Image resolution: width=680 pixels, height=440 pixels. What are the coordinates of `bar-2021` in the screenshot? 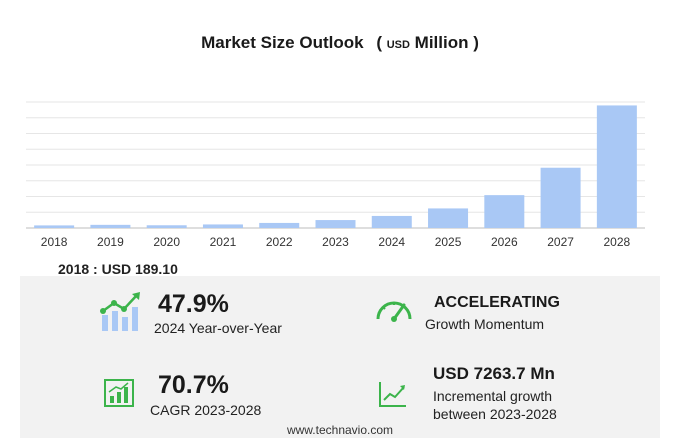 It's located at (222, 226).